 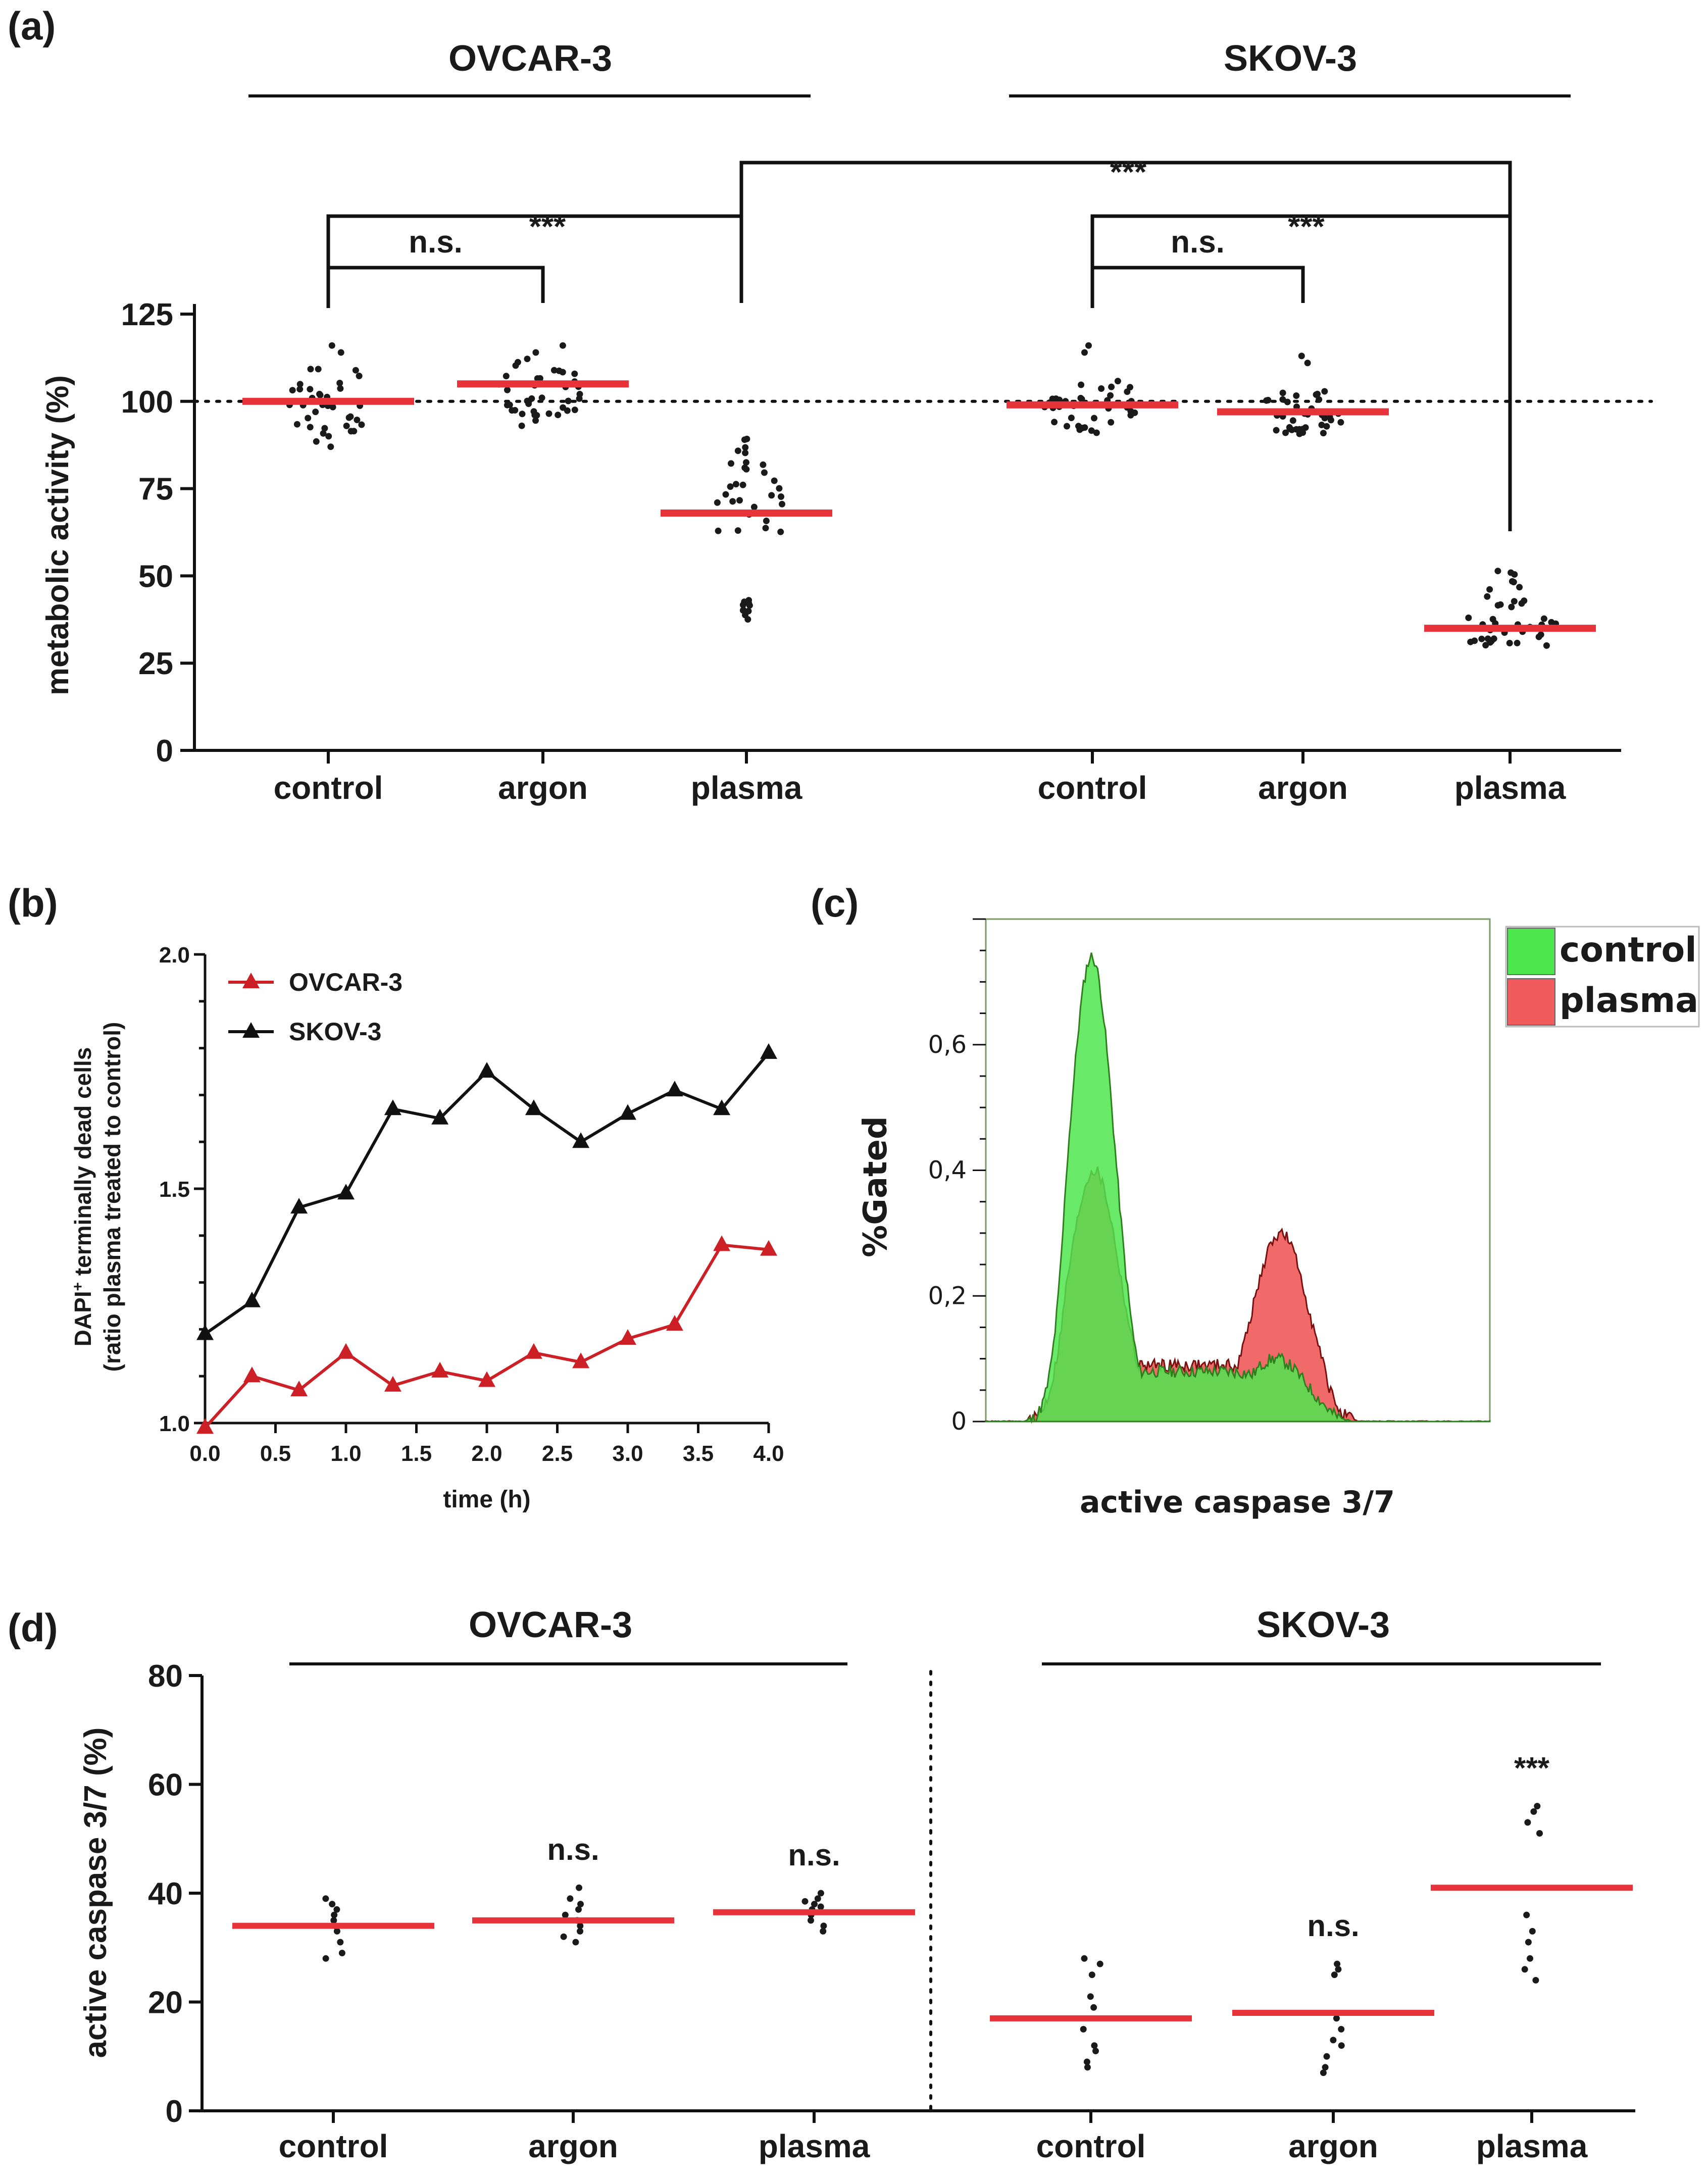 I want to click on y-axis-label: %Gated, so click(x=875, y=1186).